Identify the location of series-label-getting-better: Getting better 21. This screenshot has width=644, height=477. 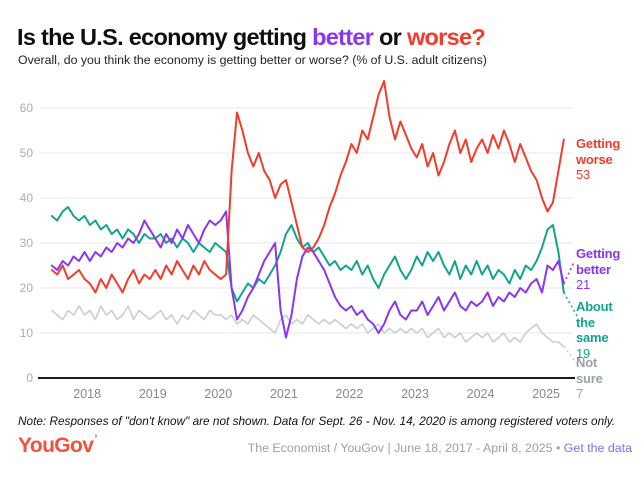
(609, 269).